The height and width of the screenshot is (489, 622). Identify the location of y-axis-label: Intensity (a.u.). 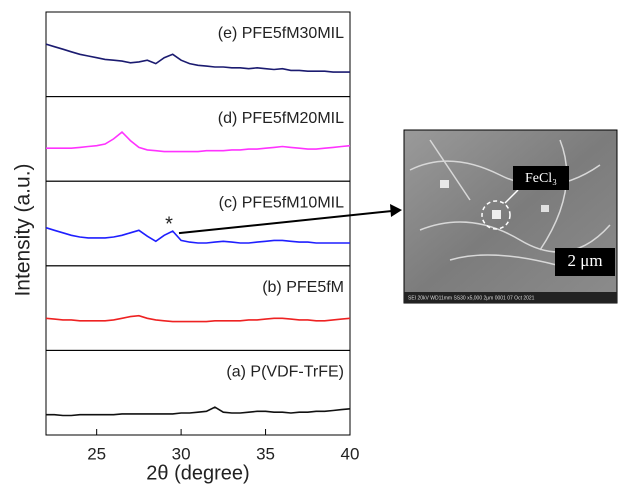
(23, 229).